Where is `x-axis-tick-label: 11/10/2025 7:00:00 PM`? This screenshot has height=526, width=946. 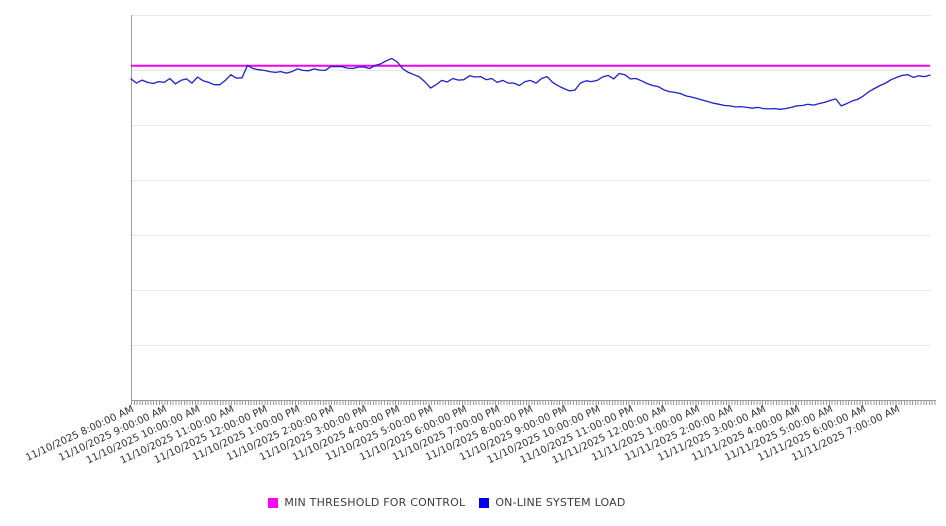
x-axis-tick-label: 11/10/2025 7:00:00 PM is located at coordinates (446, 434).